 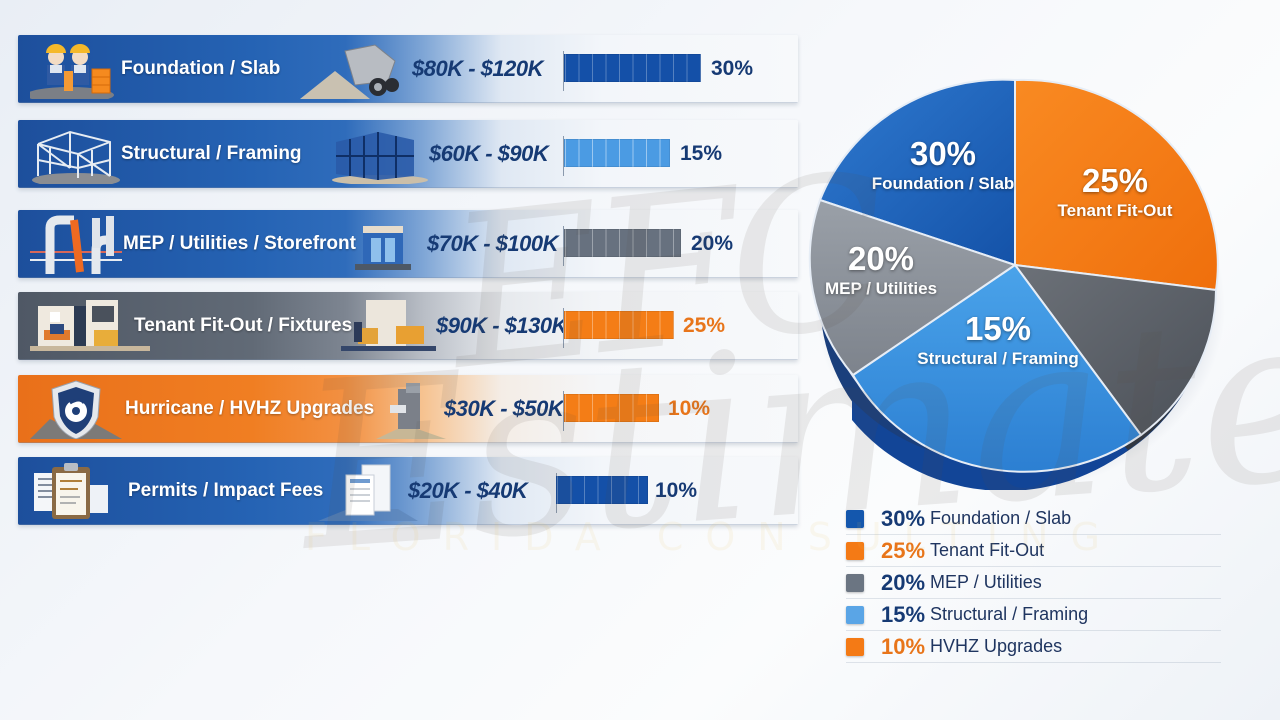 I want to click on hurricane-shield-icon, so click(x=76, y=409).